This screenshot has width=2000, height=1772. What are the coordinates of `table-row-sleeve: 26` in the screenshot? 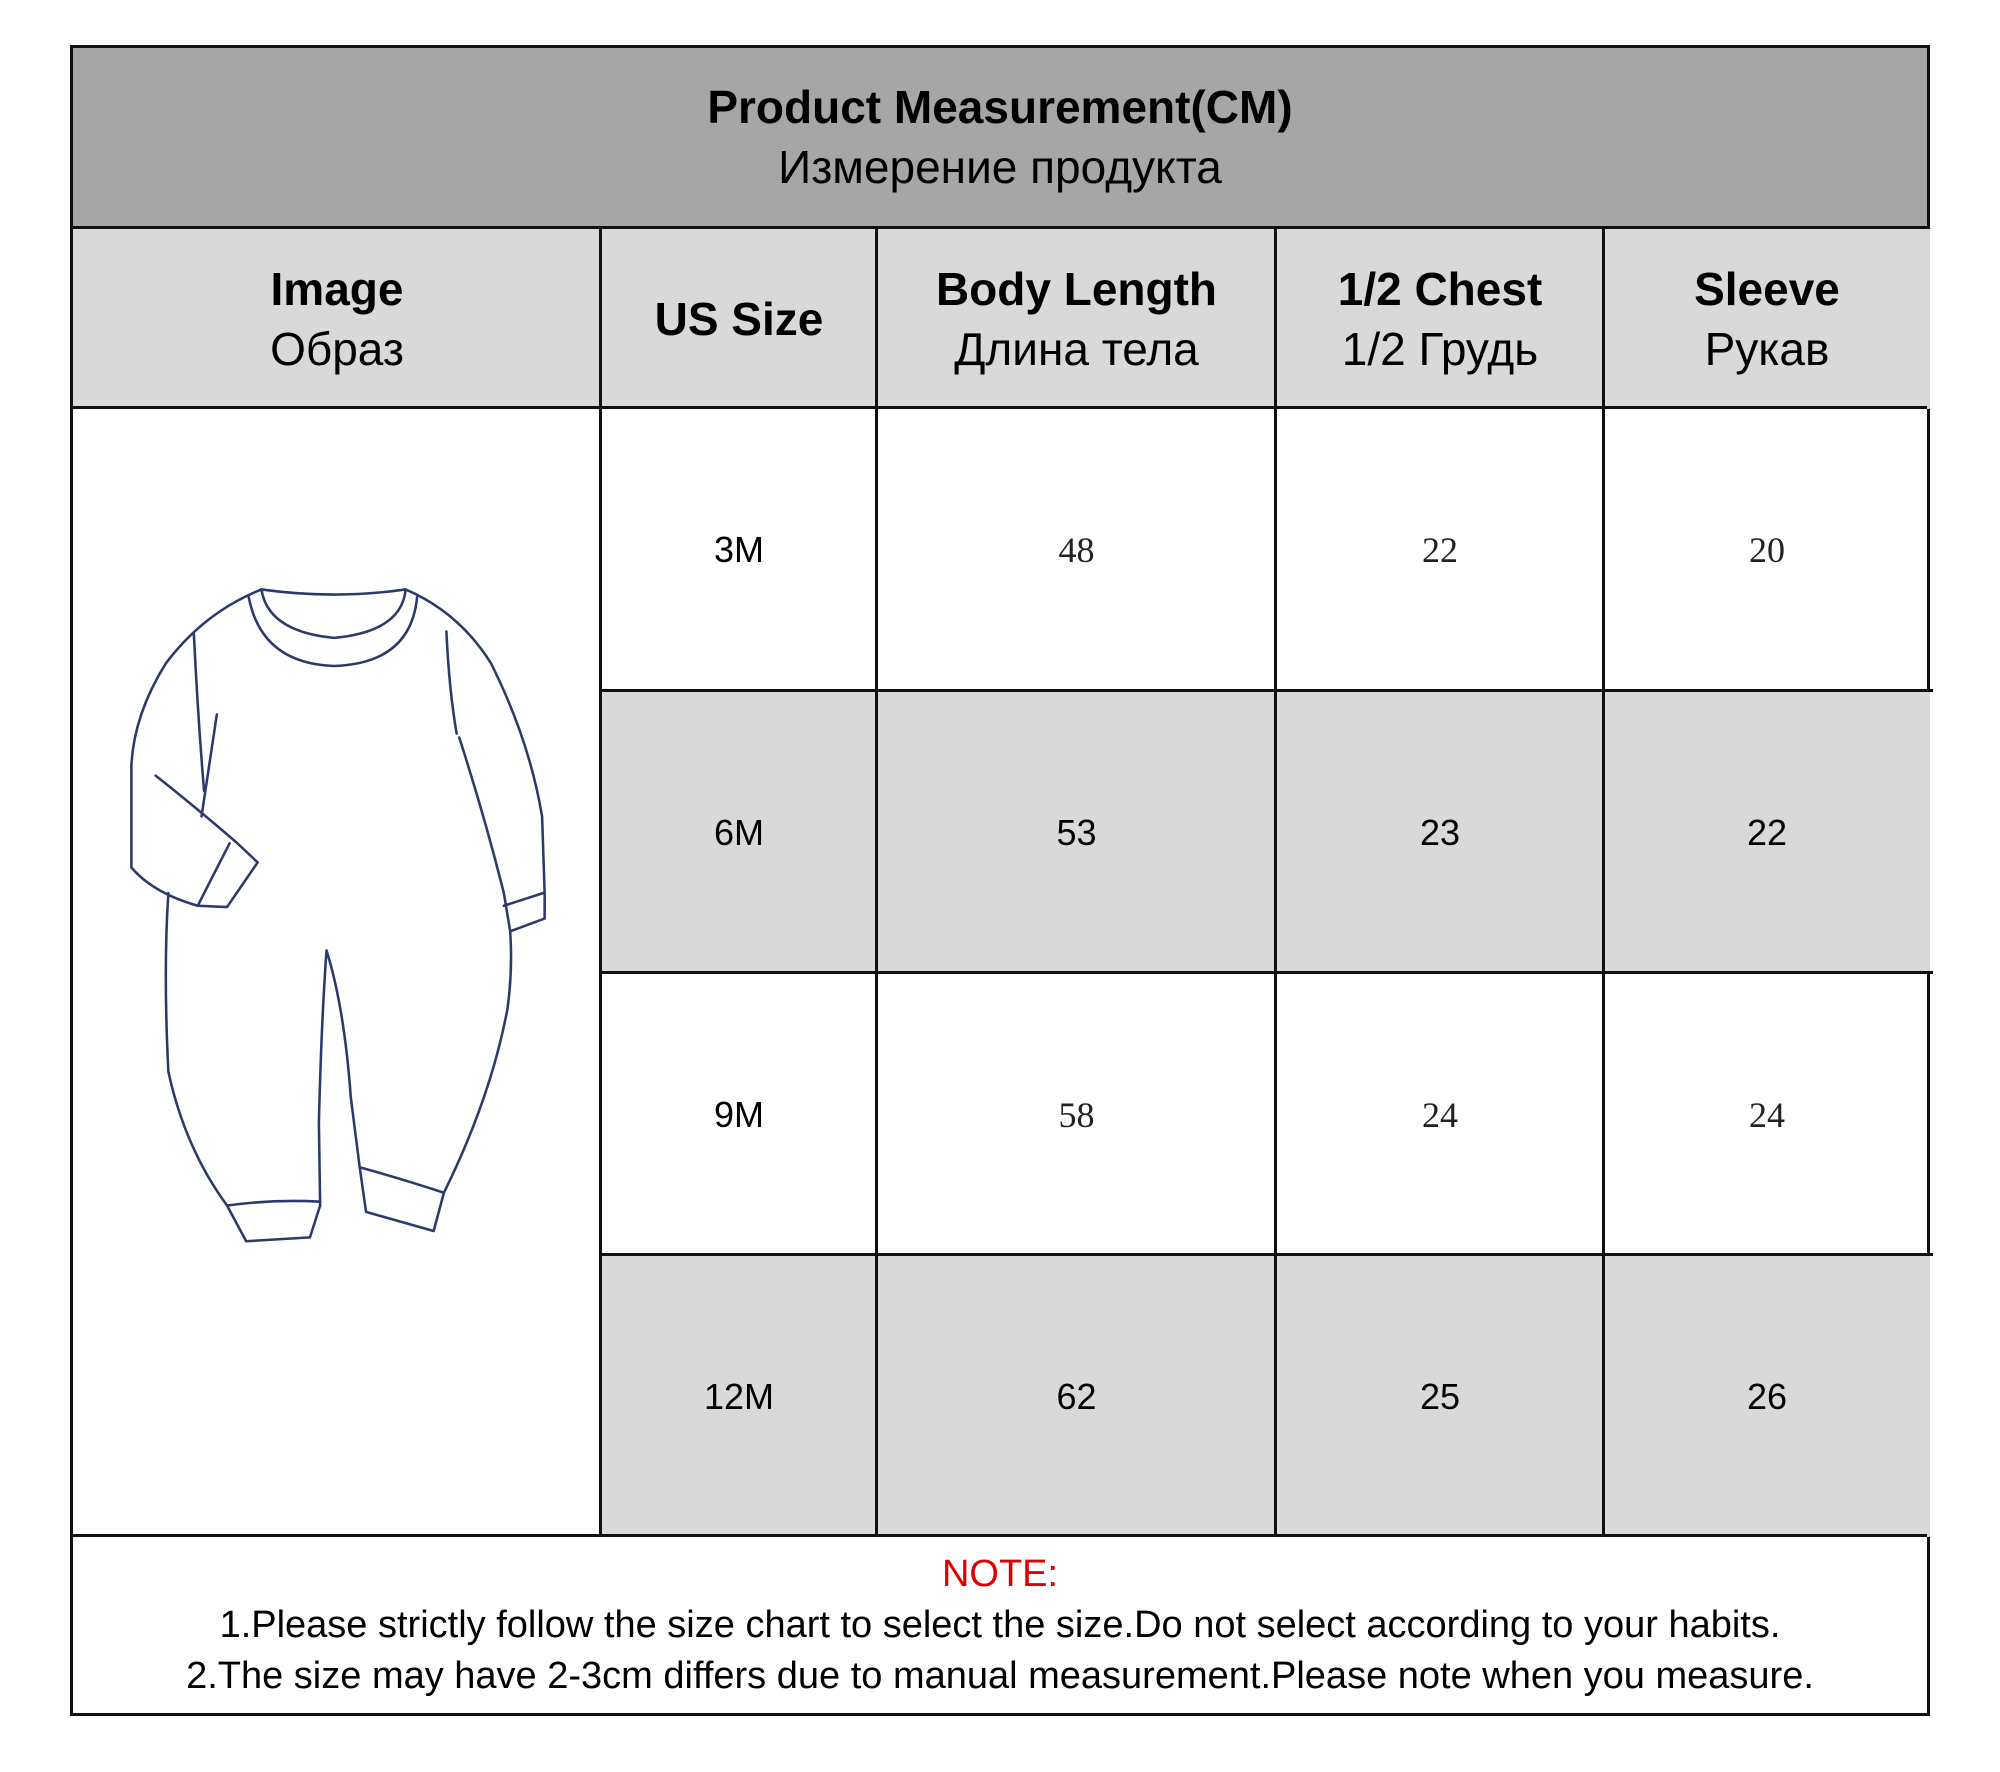 It's located at (1767, 1396).